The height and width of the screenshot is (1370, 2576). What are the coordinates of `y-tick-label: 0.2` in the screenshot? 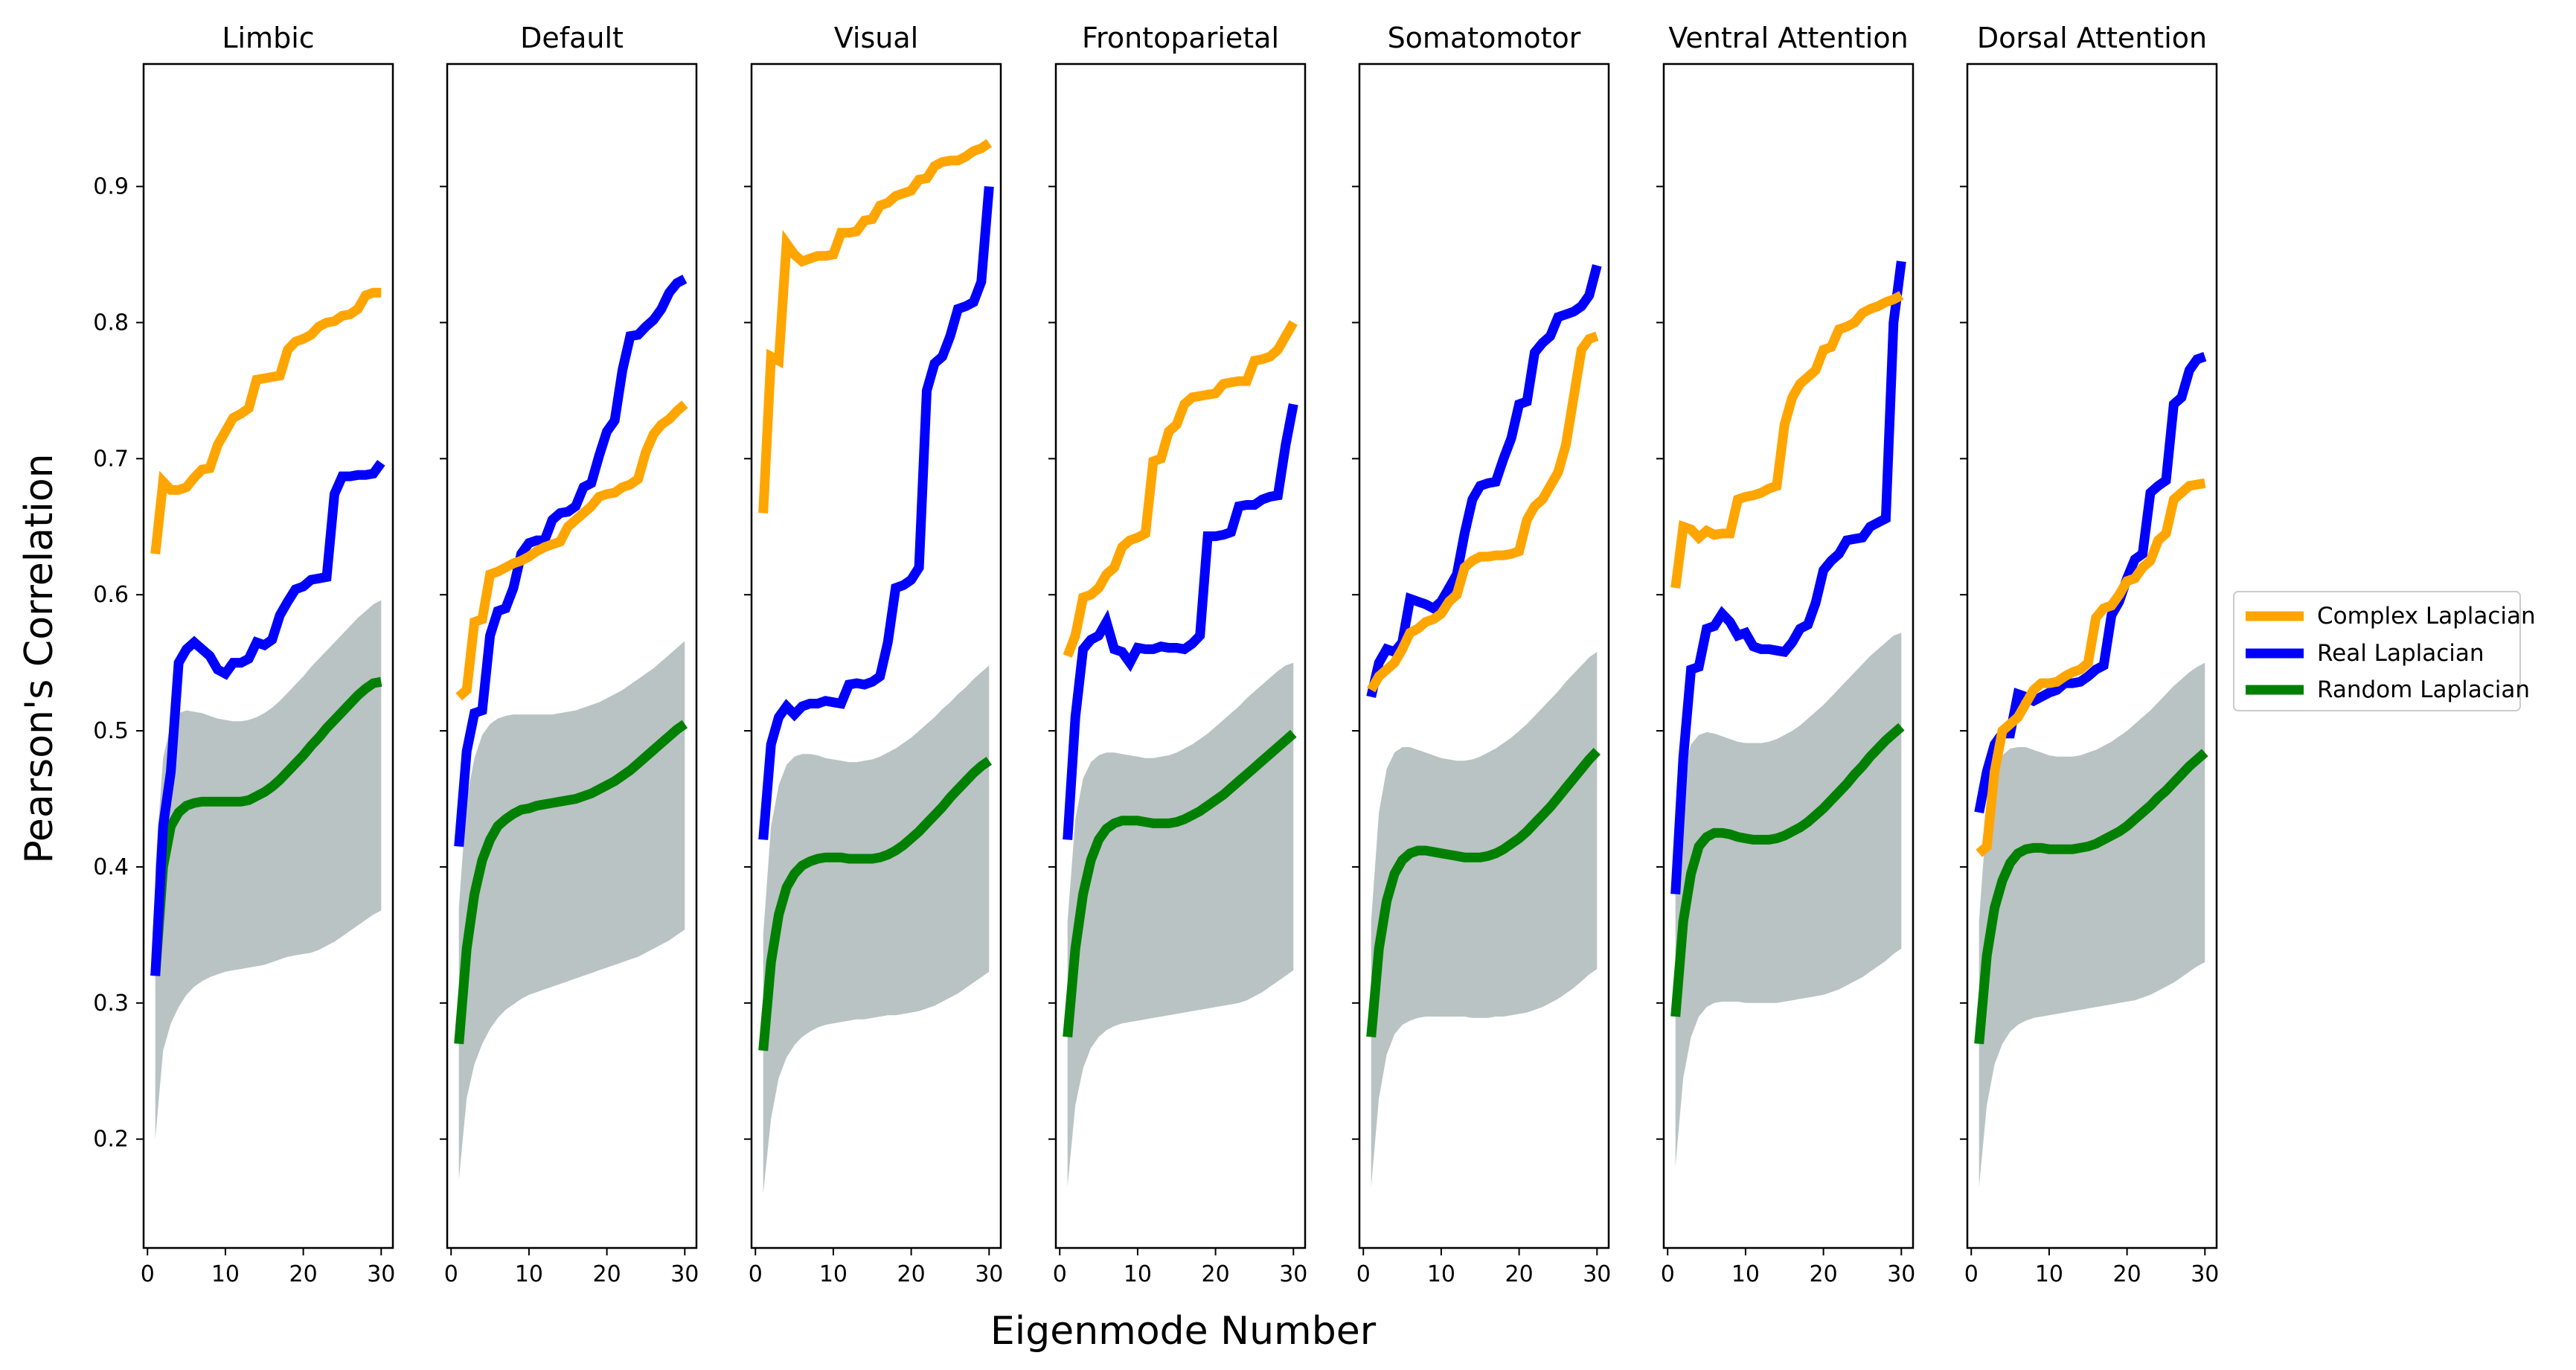 It's located at (111, 1140).